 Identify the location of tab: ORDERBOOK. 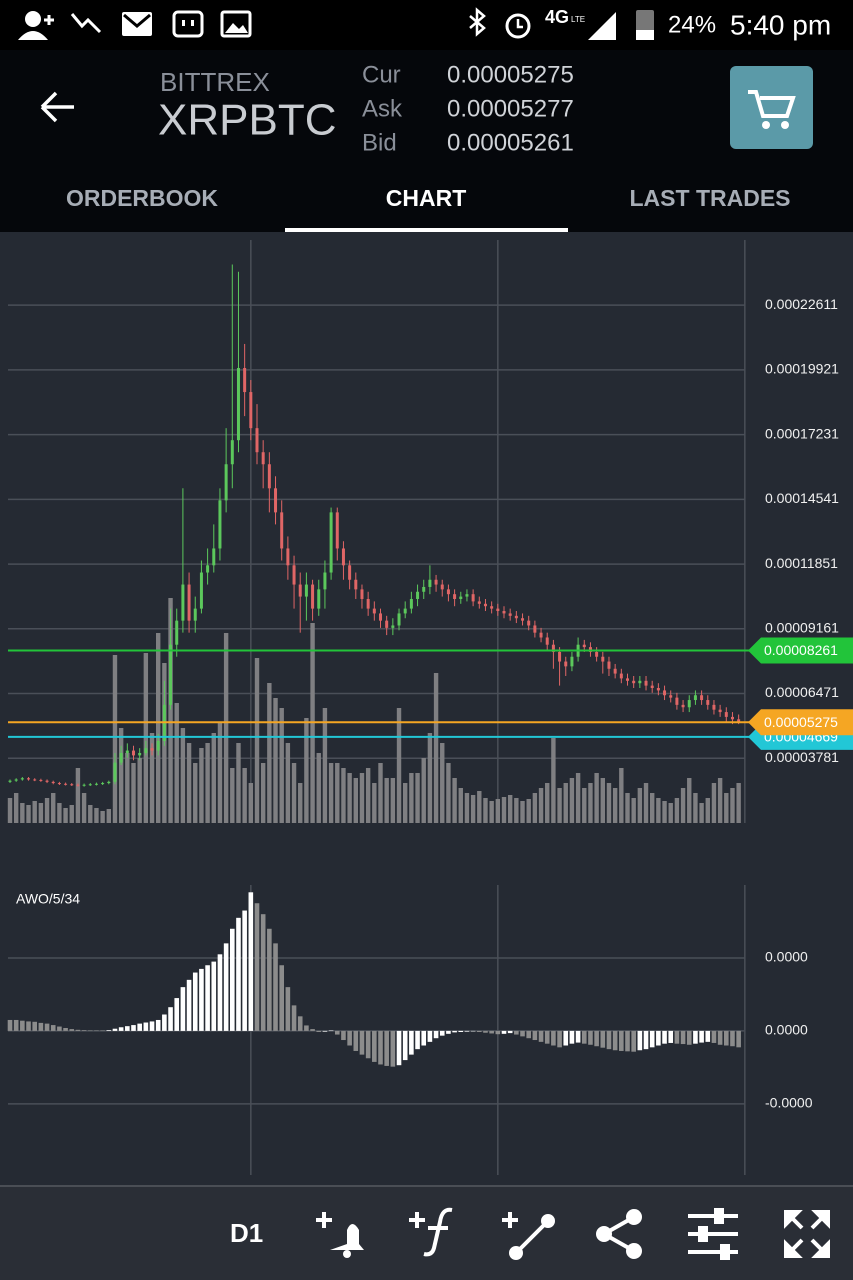
(142, 198).